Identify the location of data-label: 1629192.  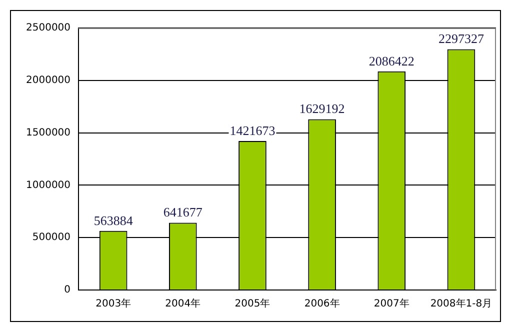
(322, 108).